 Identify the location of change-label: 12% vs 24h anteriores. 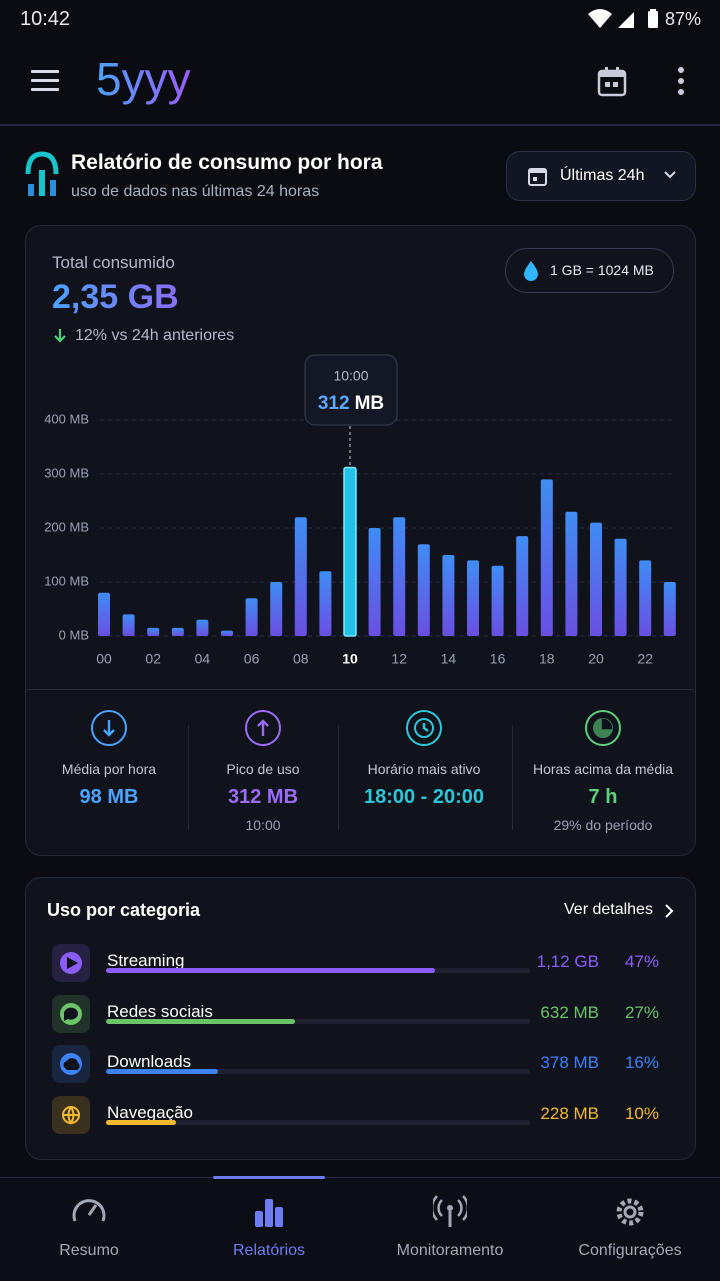
(155, 335).